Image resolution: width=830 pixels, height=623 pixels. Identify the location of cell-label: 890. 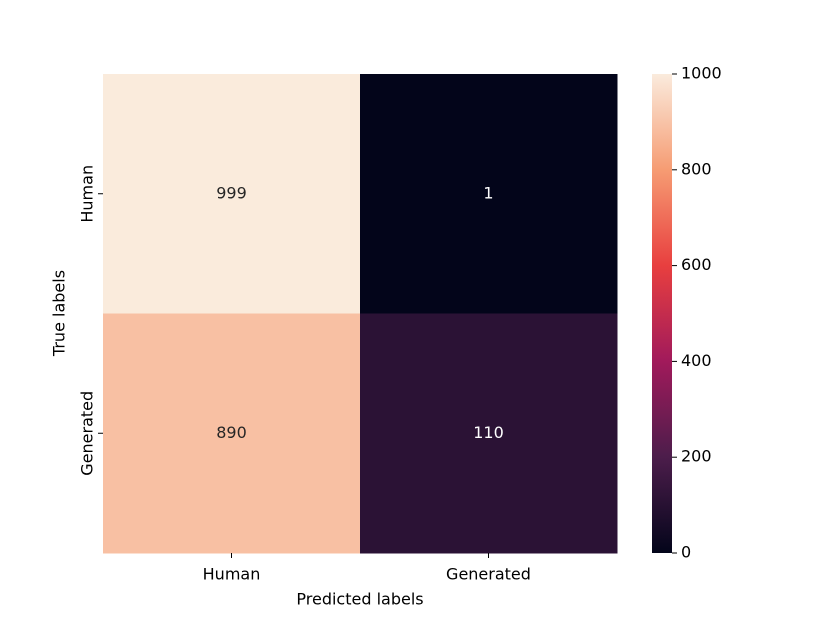
(231, 432).